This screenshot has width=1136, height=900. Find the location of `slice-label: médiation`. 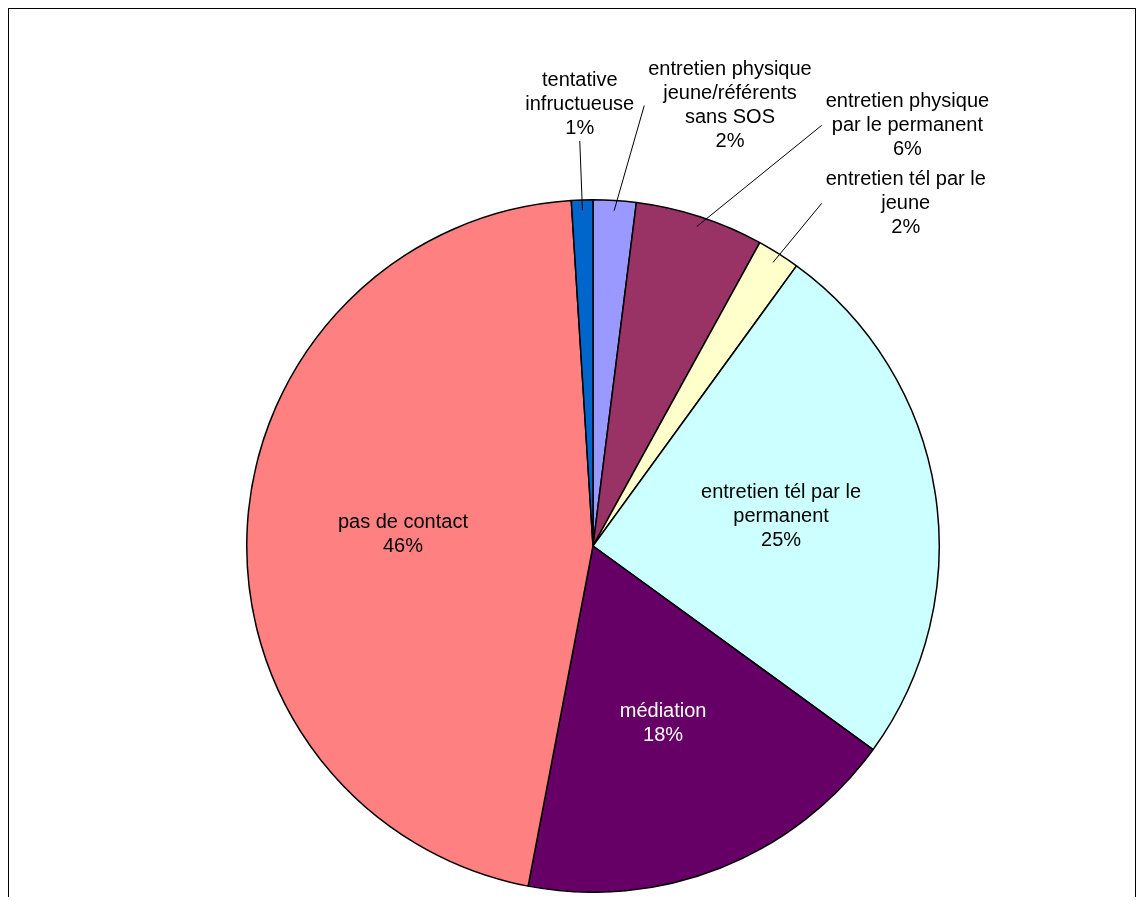

slice-label: médiation is located at coordinates (663, 709).